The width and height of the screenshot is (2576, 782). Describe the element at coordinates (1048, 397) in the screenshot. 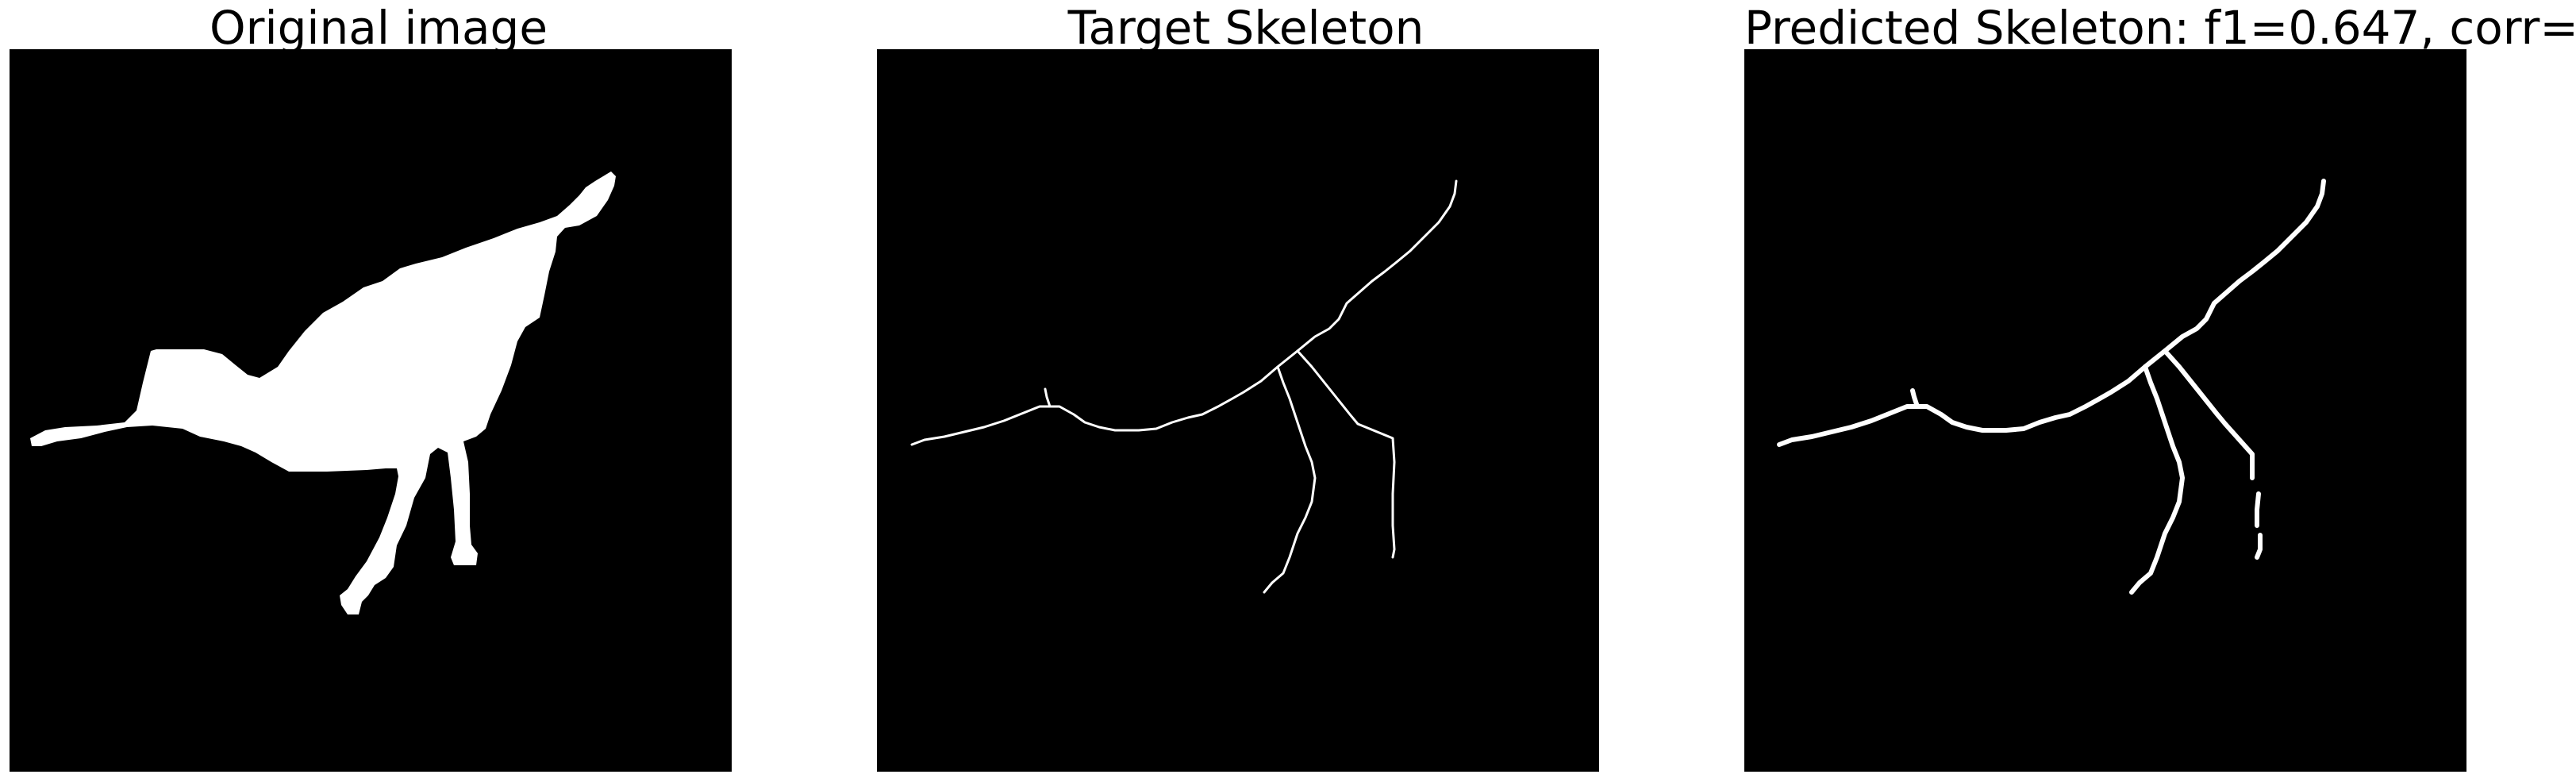

I see `target-skeleton-head-branch` at that location.